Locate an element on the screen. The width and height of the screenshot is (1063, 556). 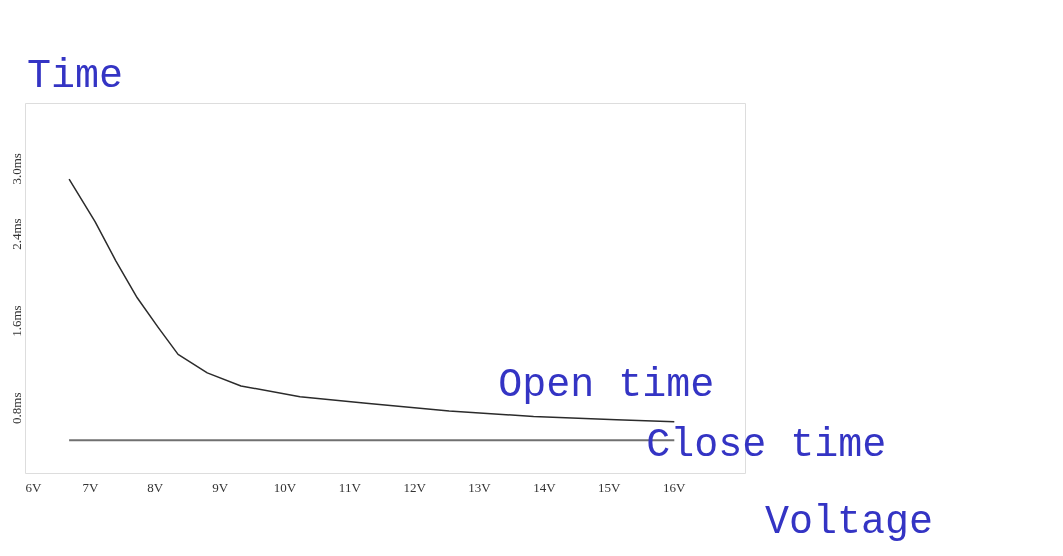
x-tick-label: 14V is located at coordinates (545, 487).